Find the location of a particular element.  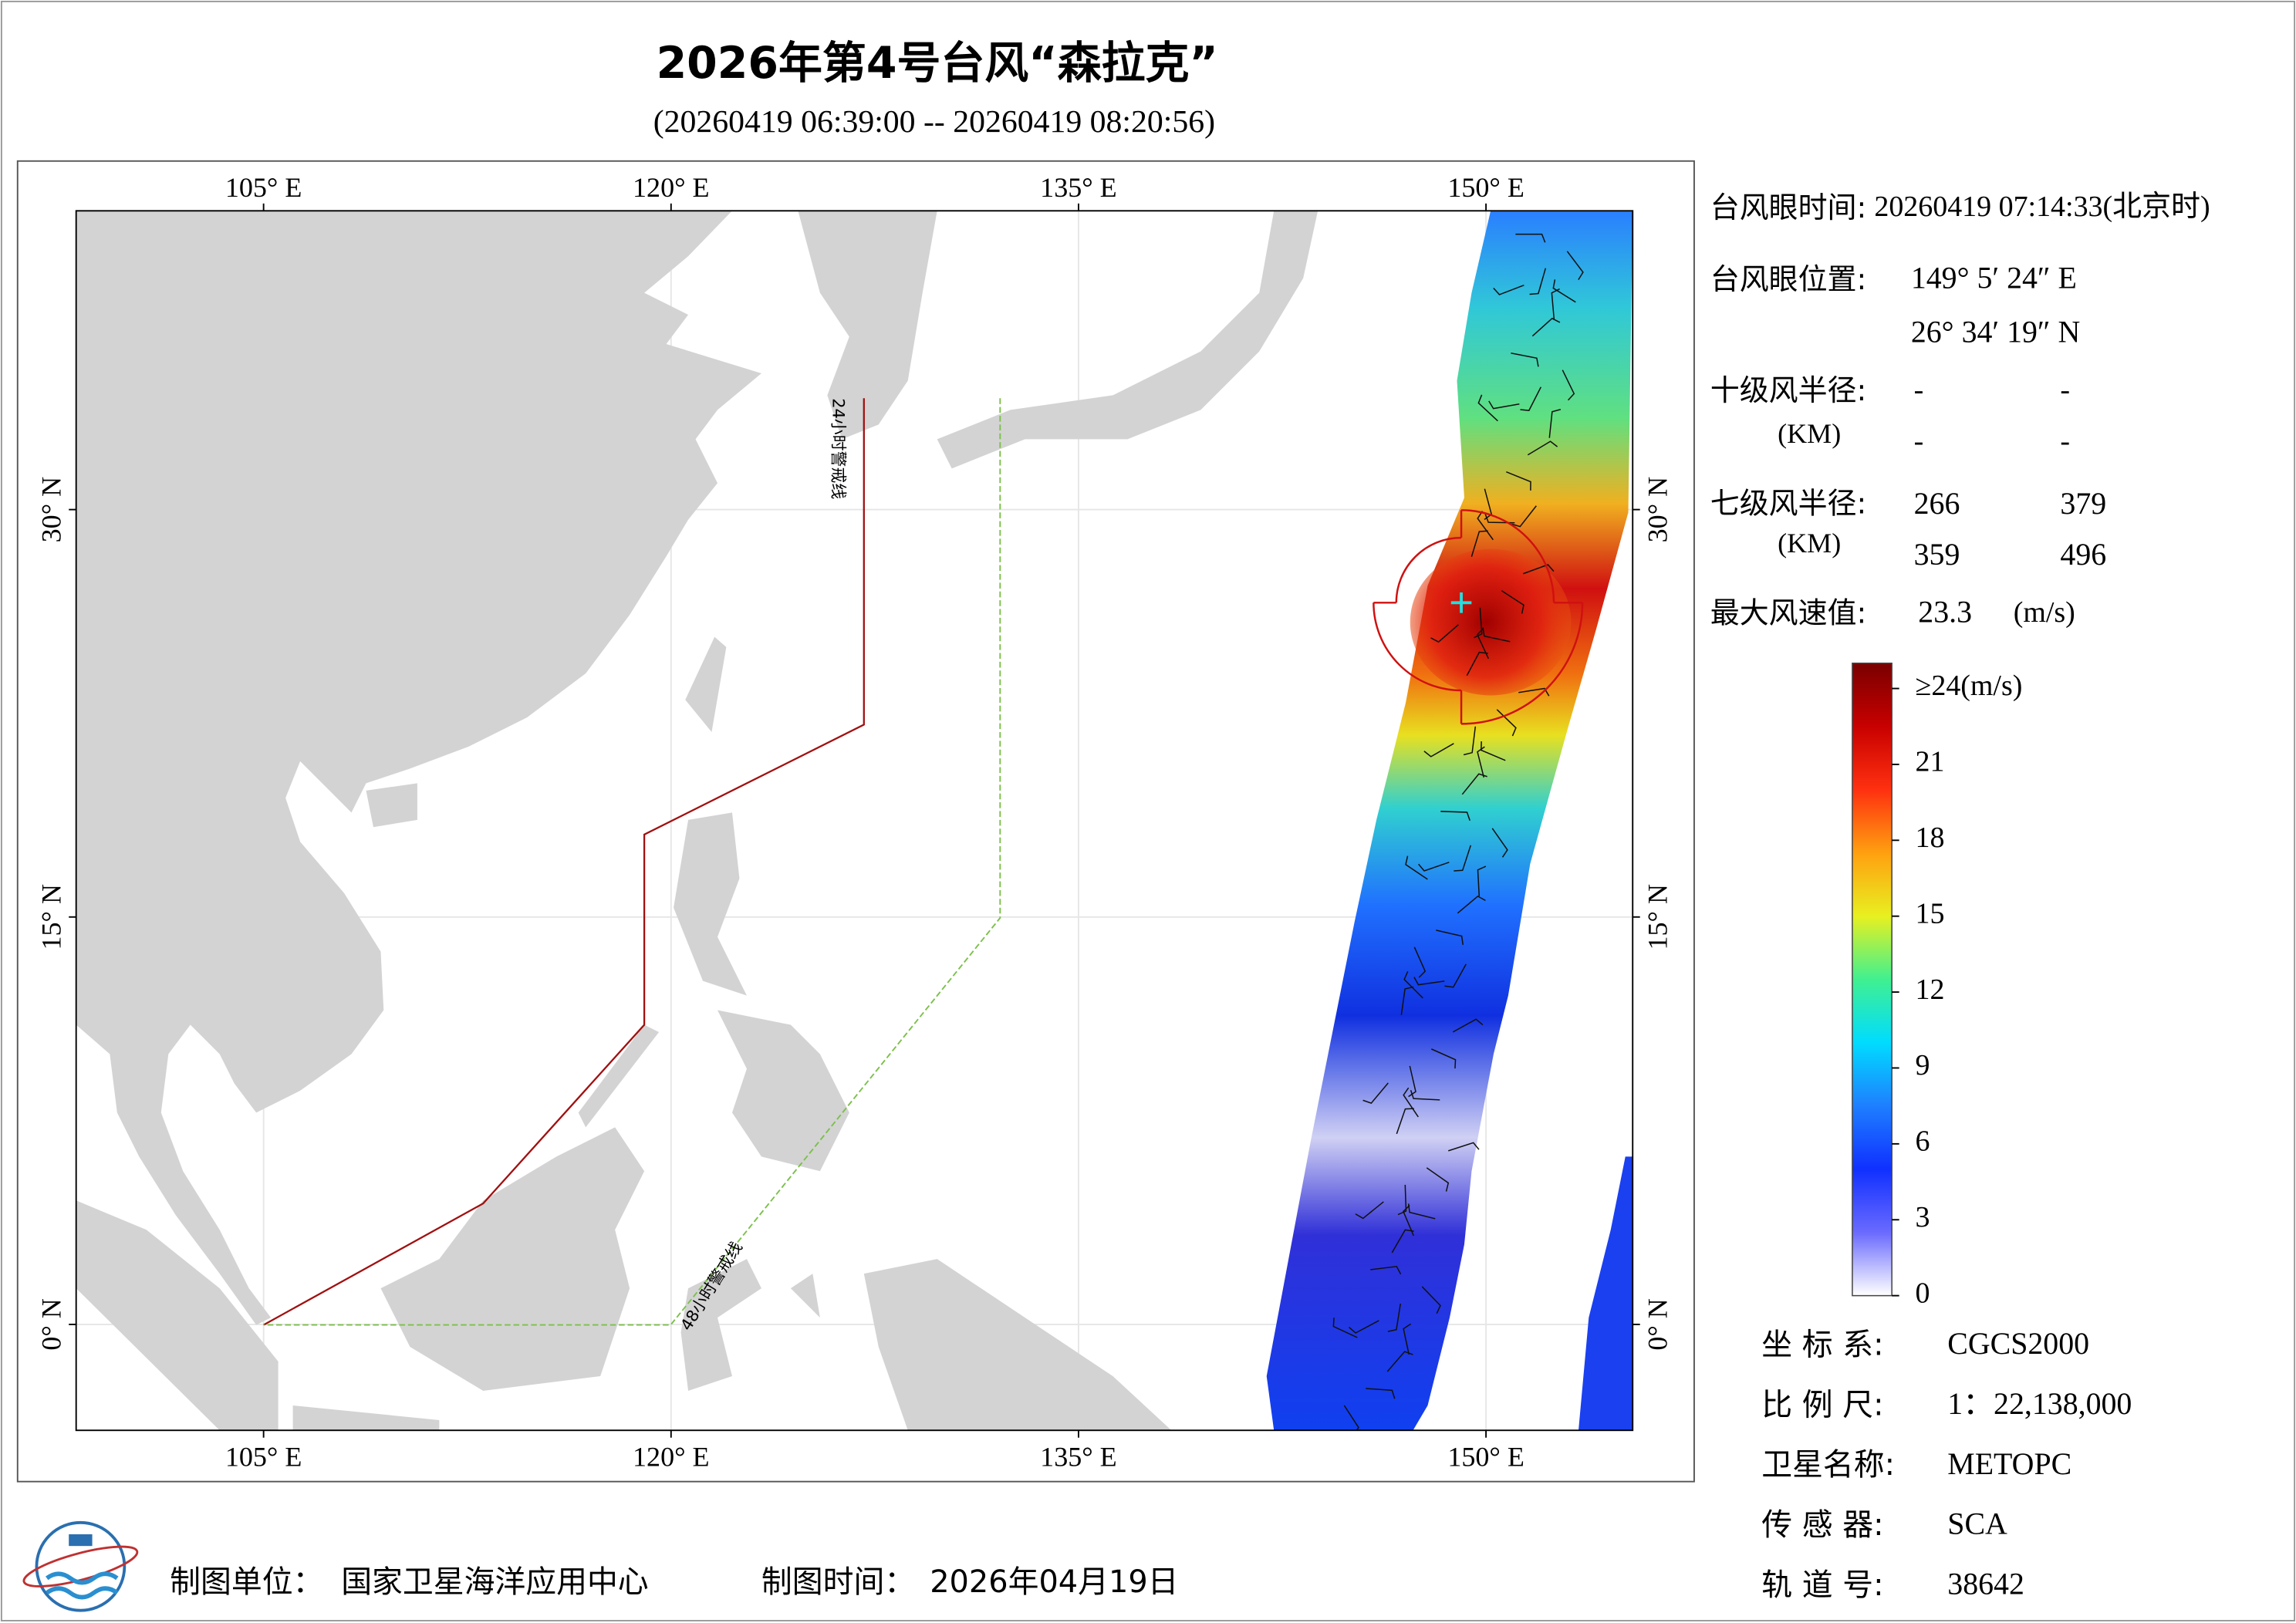

land-mindanao is located at coordinates (783, 1091).